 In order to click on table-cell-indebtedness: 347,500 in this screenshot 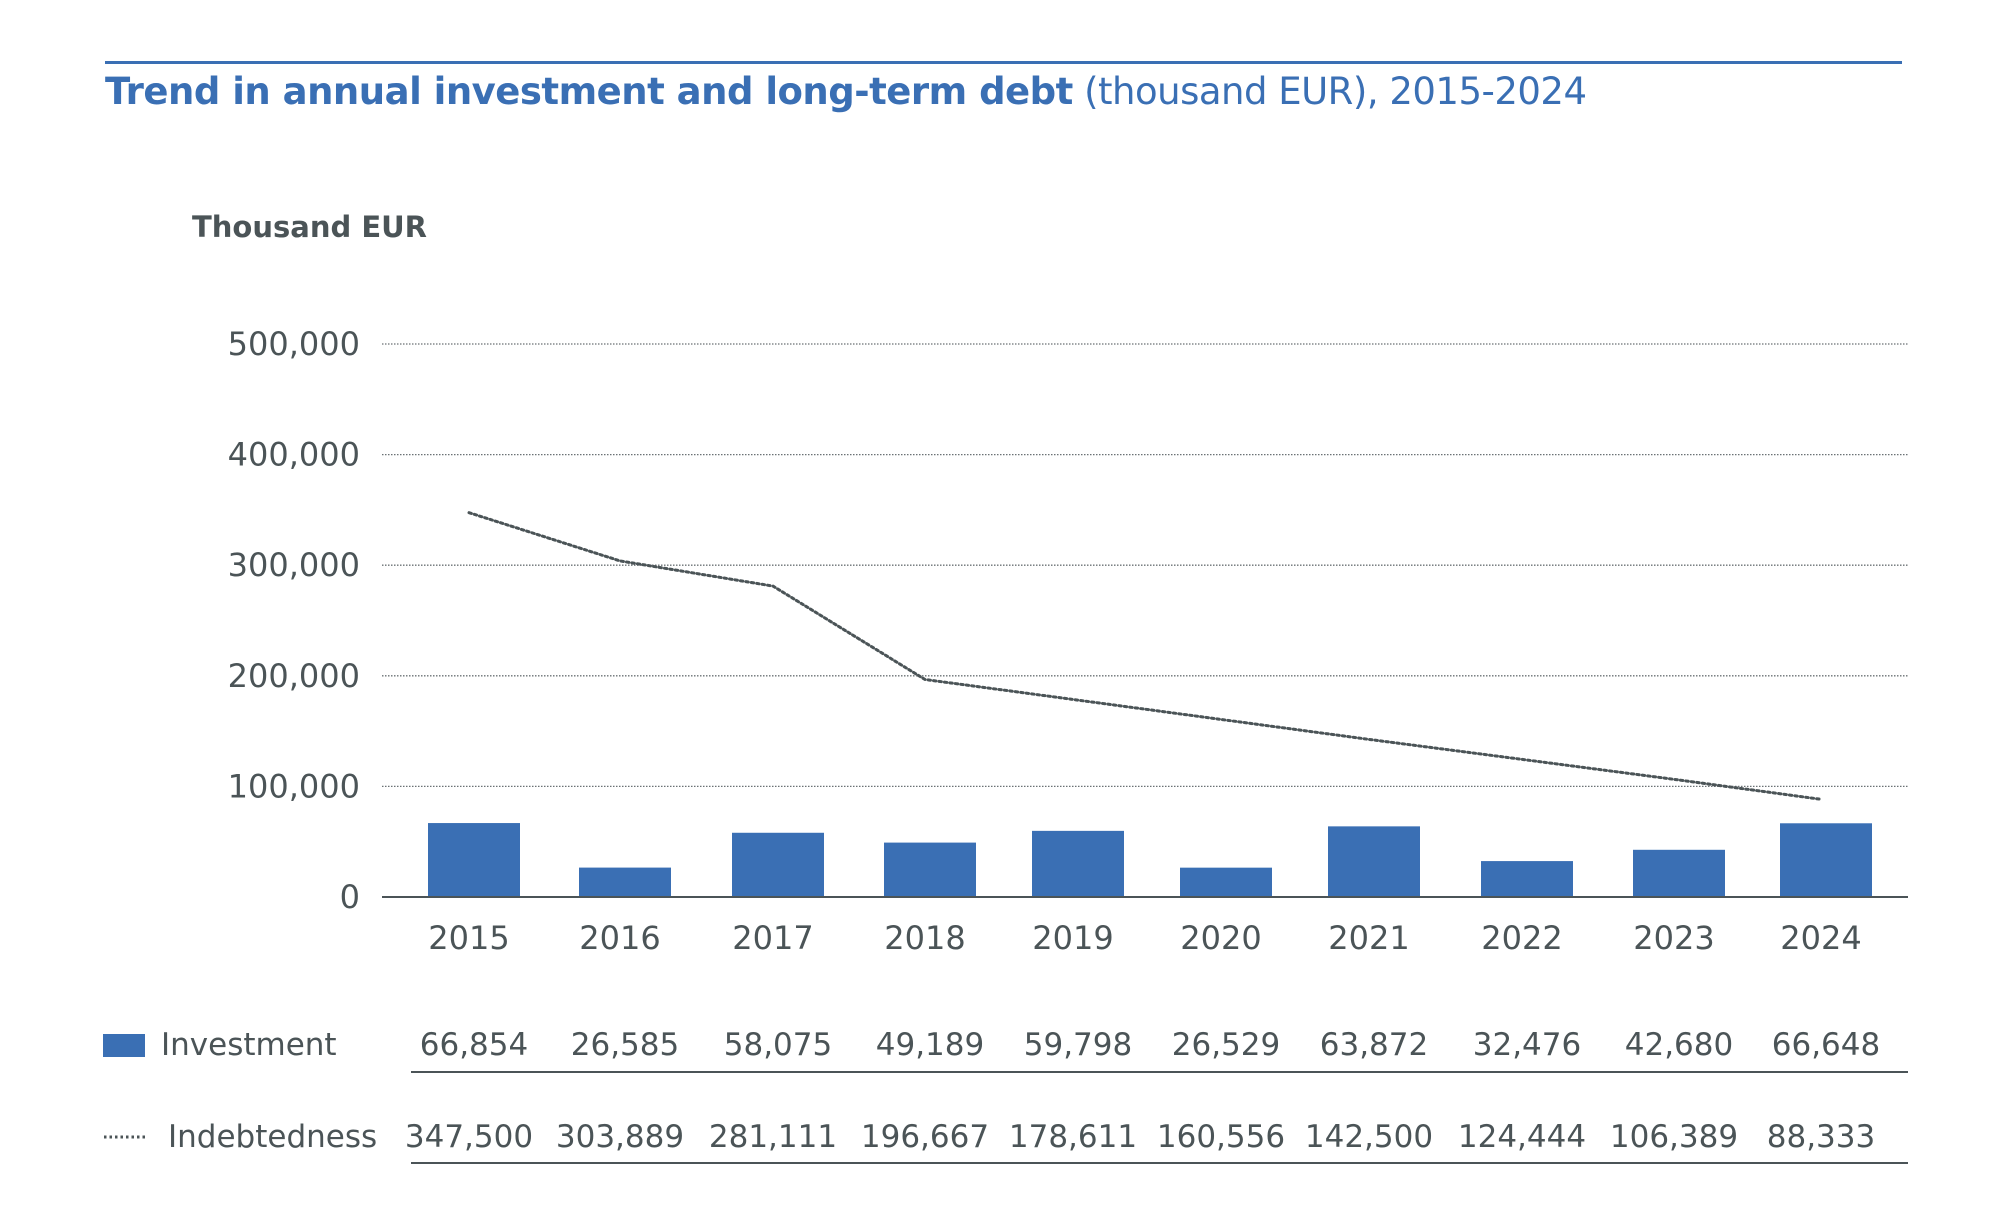, I will do `click(469, 1137)`.